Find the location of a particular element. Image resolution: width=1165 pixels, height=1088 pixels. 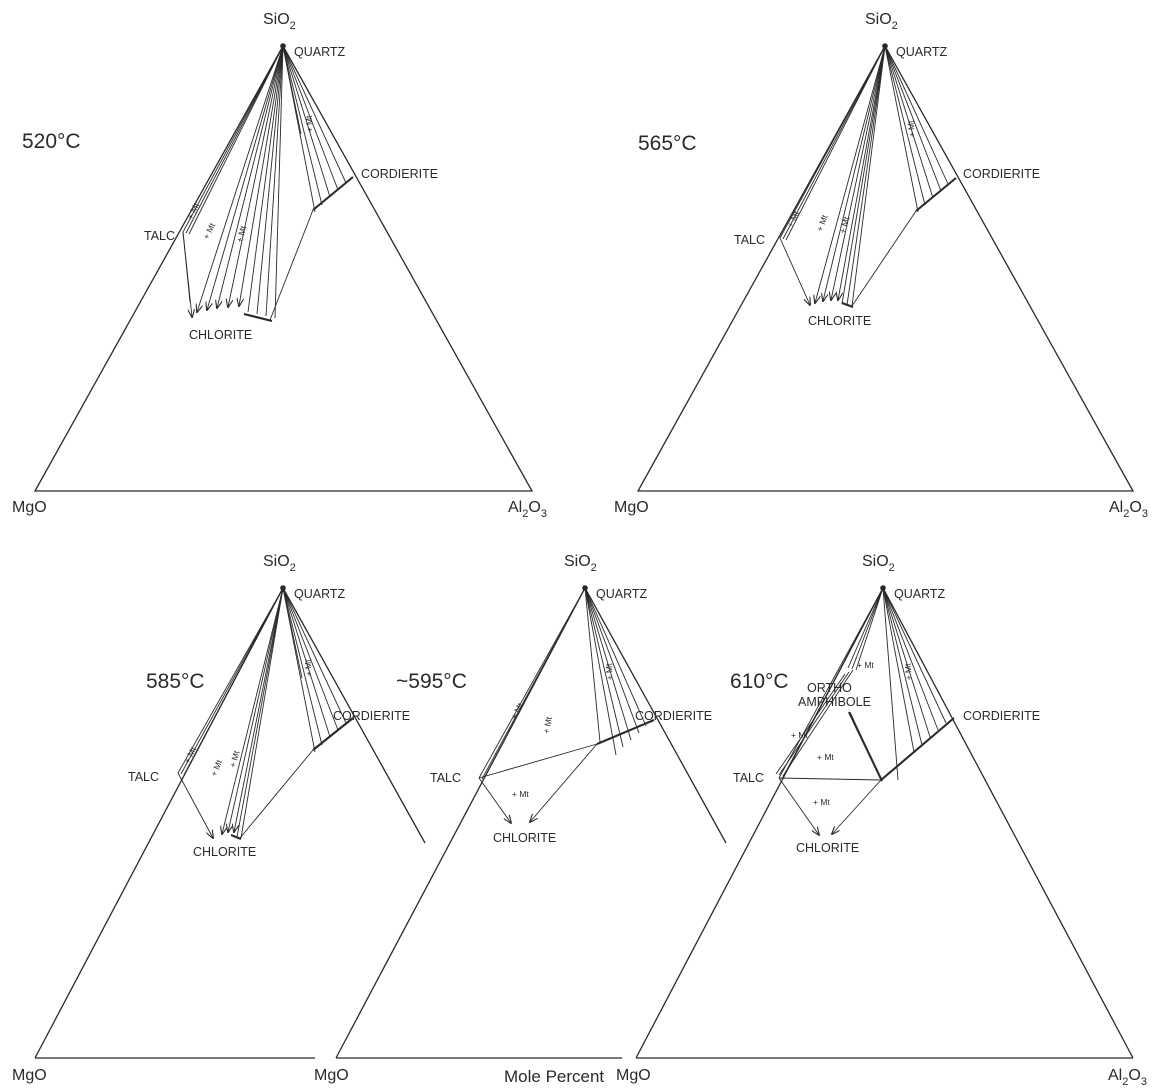

temperature-label: 565°C is located at coordinates (667, 143).